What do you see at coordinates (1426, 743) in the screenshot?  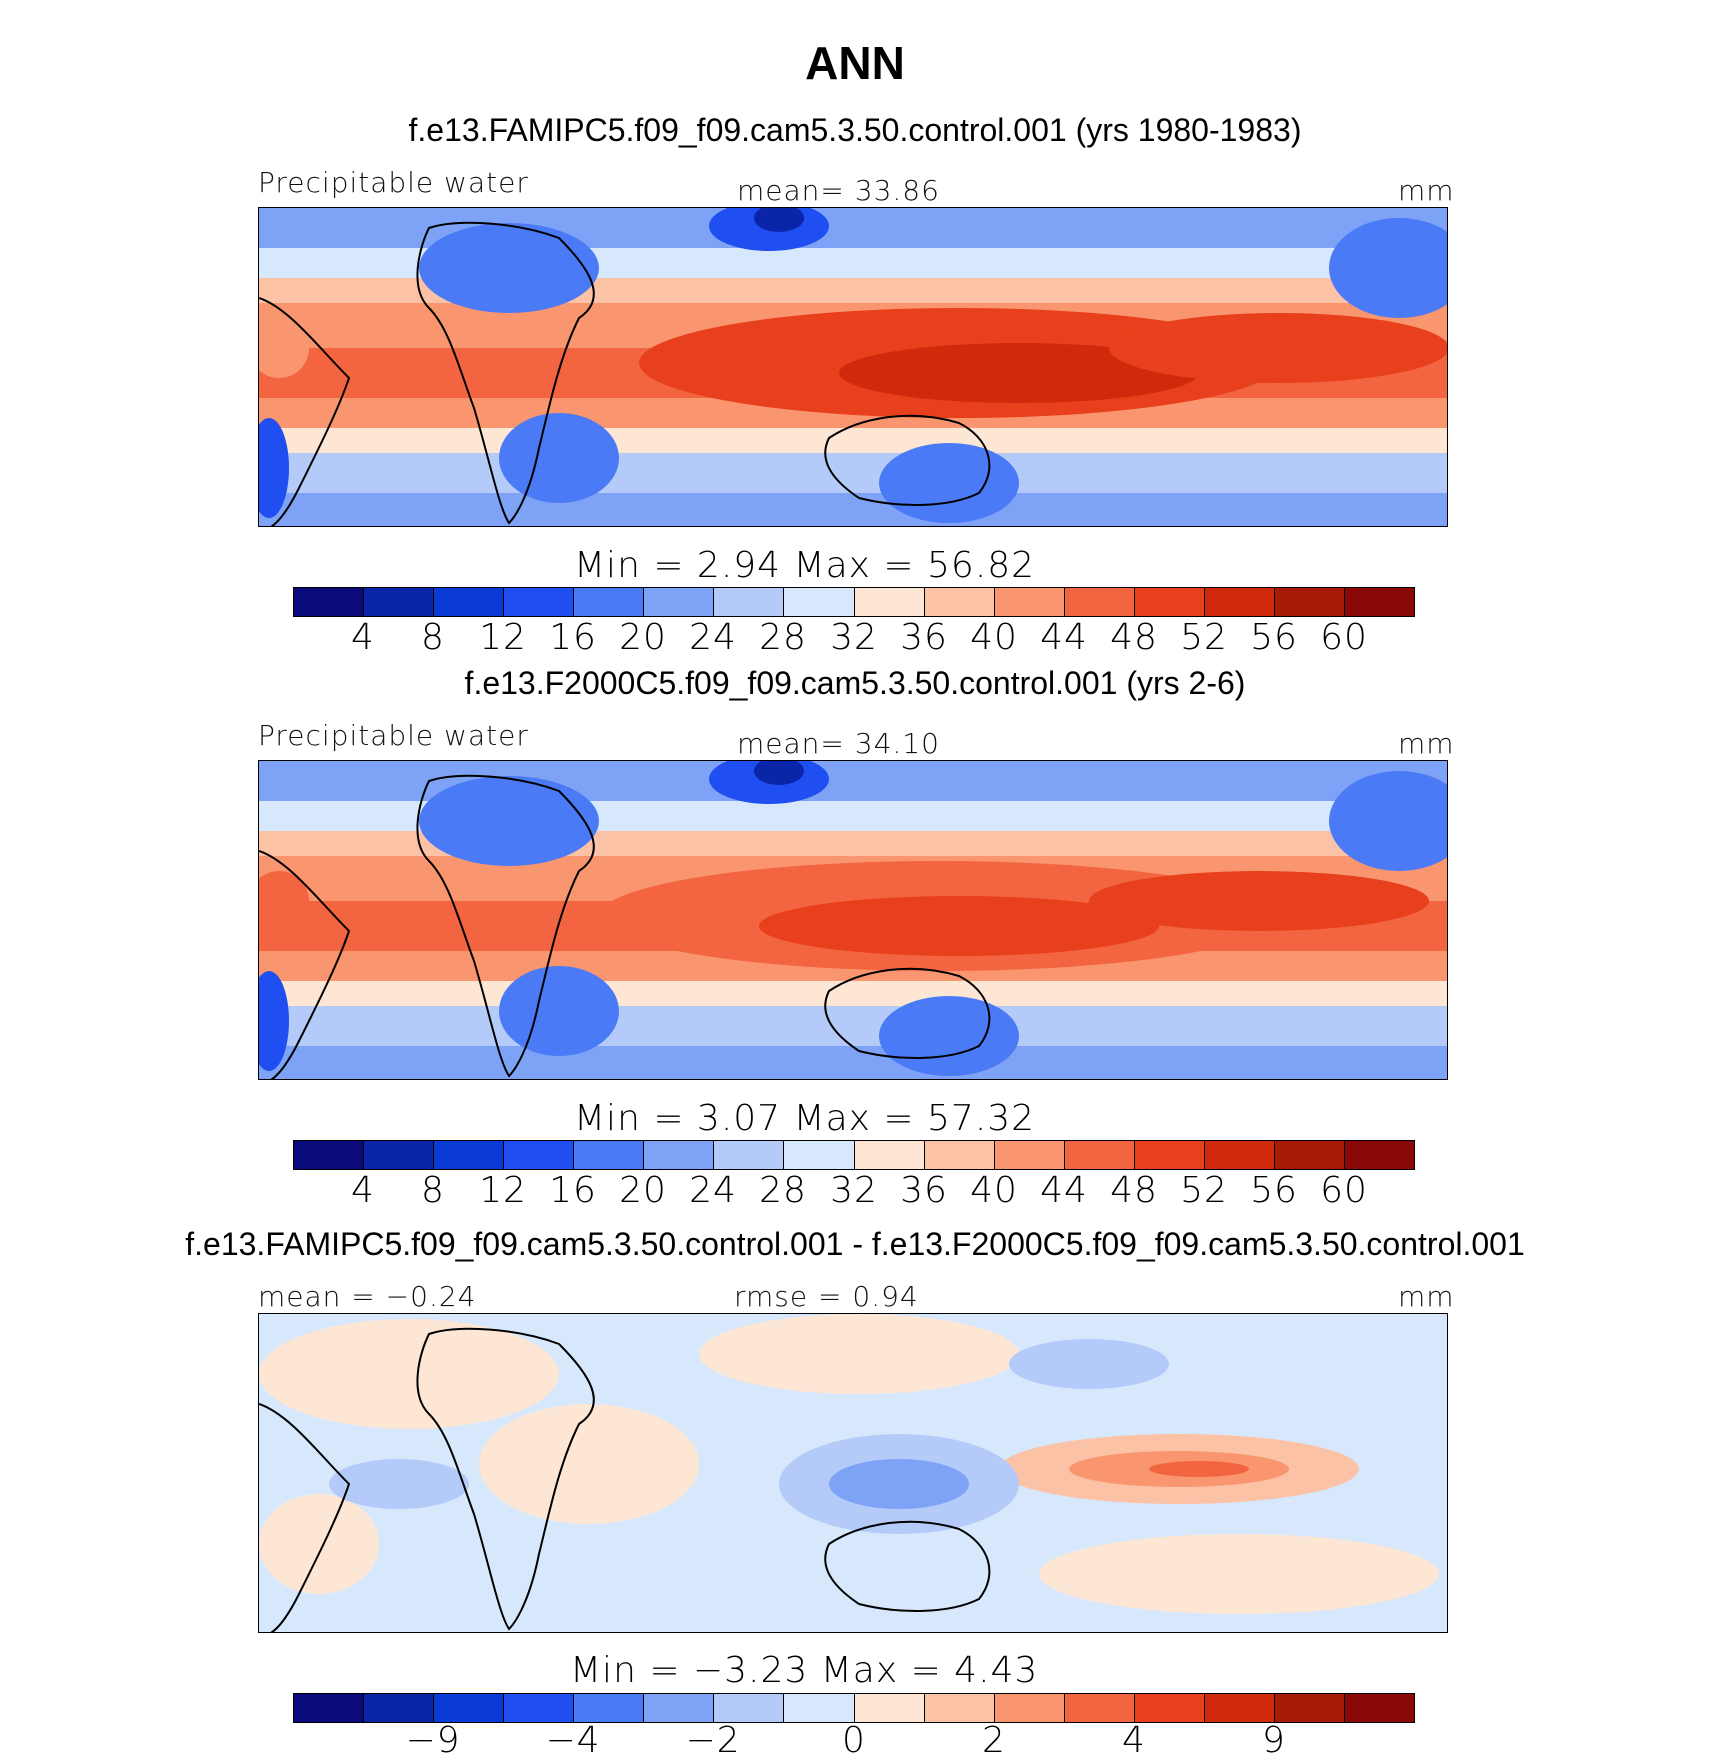 I see `panel2-units-label: mm` at bounding box center [1426, 743].